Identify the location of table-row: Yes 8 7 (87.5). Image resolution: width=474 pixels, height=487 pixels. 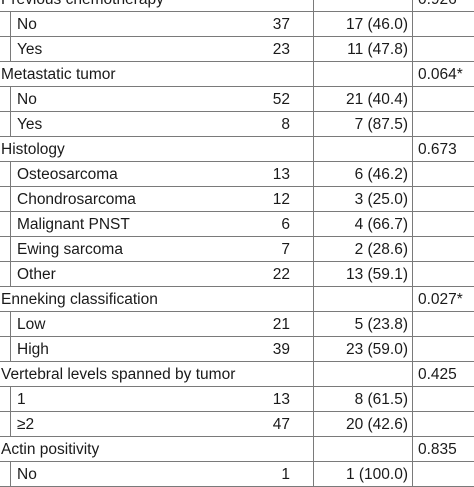
(237, 124).